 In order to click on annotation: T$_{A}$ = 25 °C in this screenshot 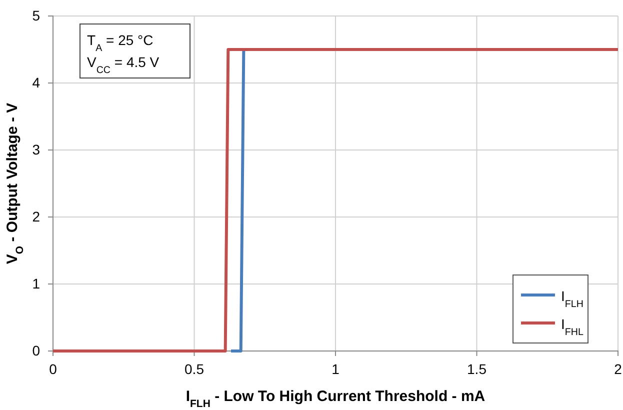, I will do `click(120, 43)`.